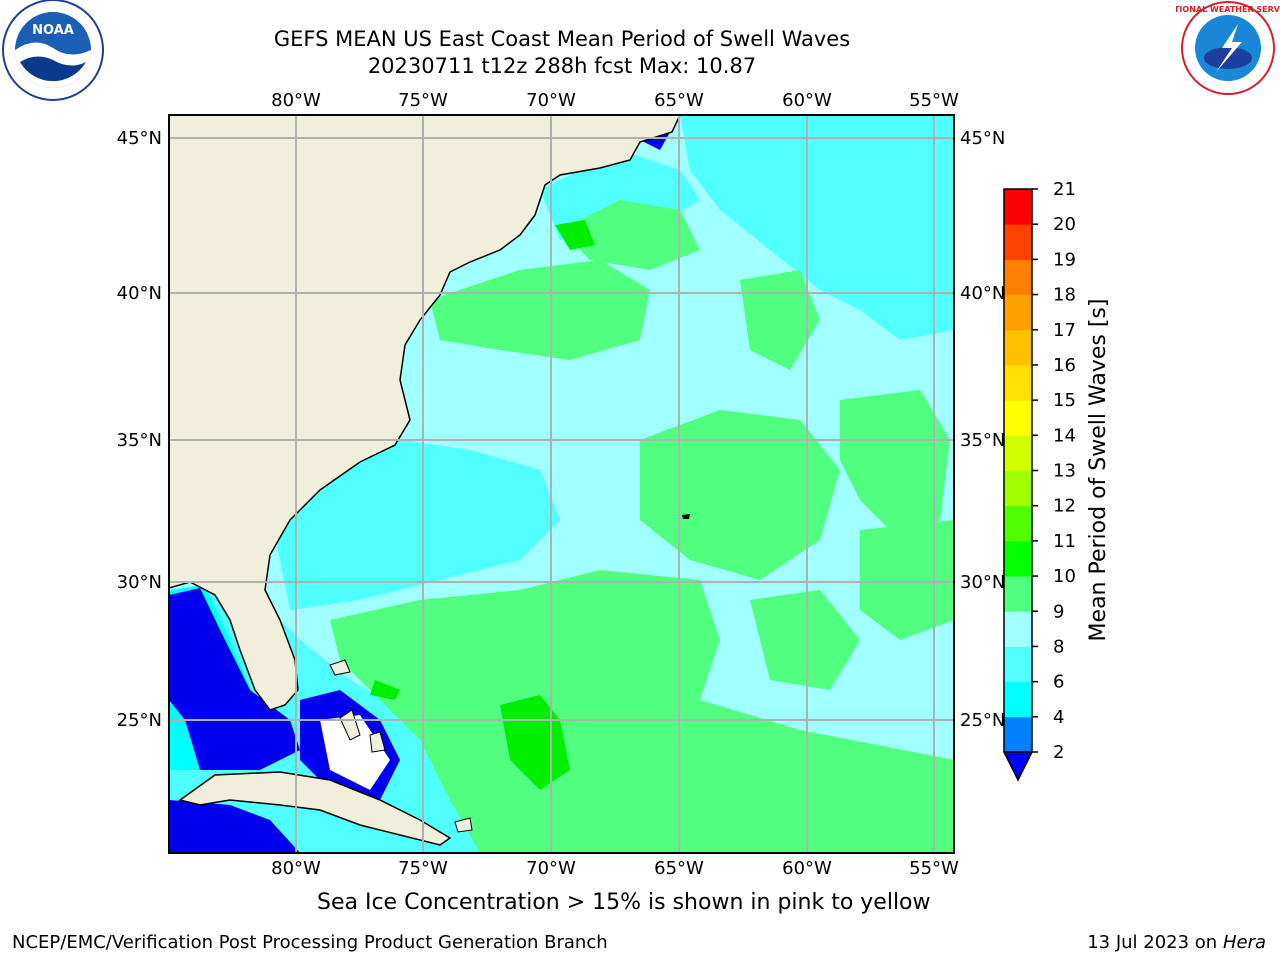 This screenshot has height=960, width=1280. What do you see at coordinates (1064, 576) in the screenshot?
I see `colorbar-tick-label: 10` at bounding box center [1064, 576].